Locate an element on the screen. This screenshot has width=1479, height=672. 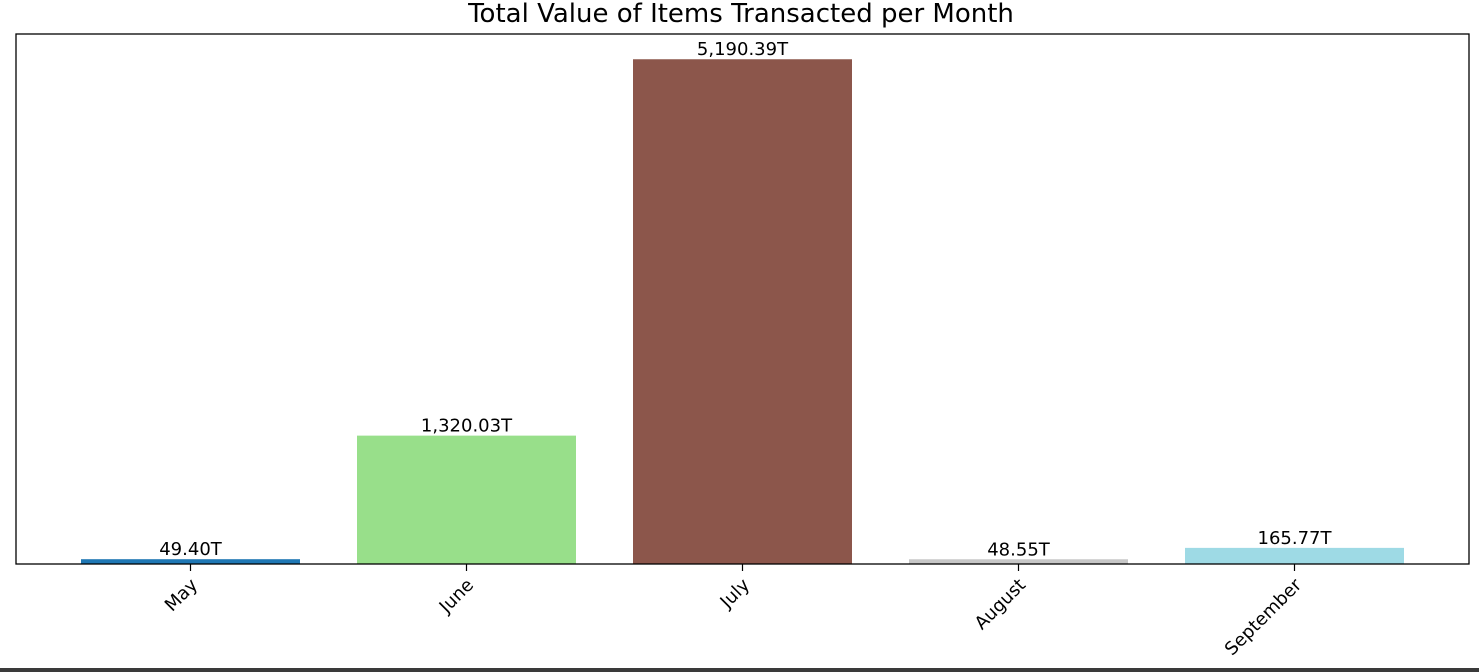
x-tick-label-september: September is located at coordinates (1264, 617).